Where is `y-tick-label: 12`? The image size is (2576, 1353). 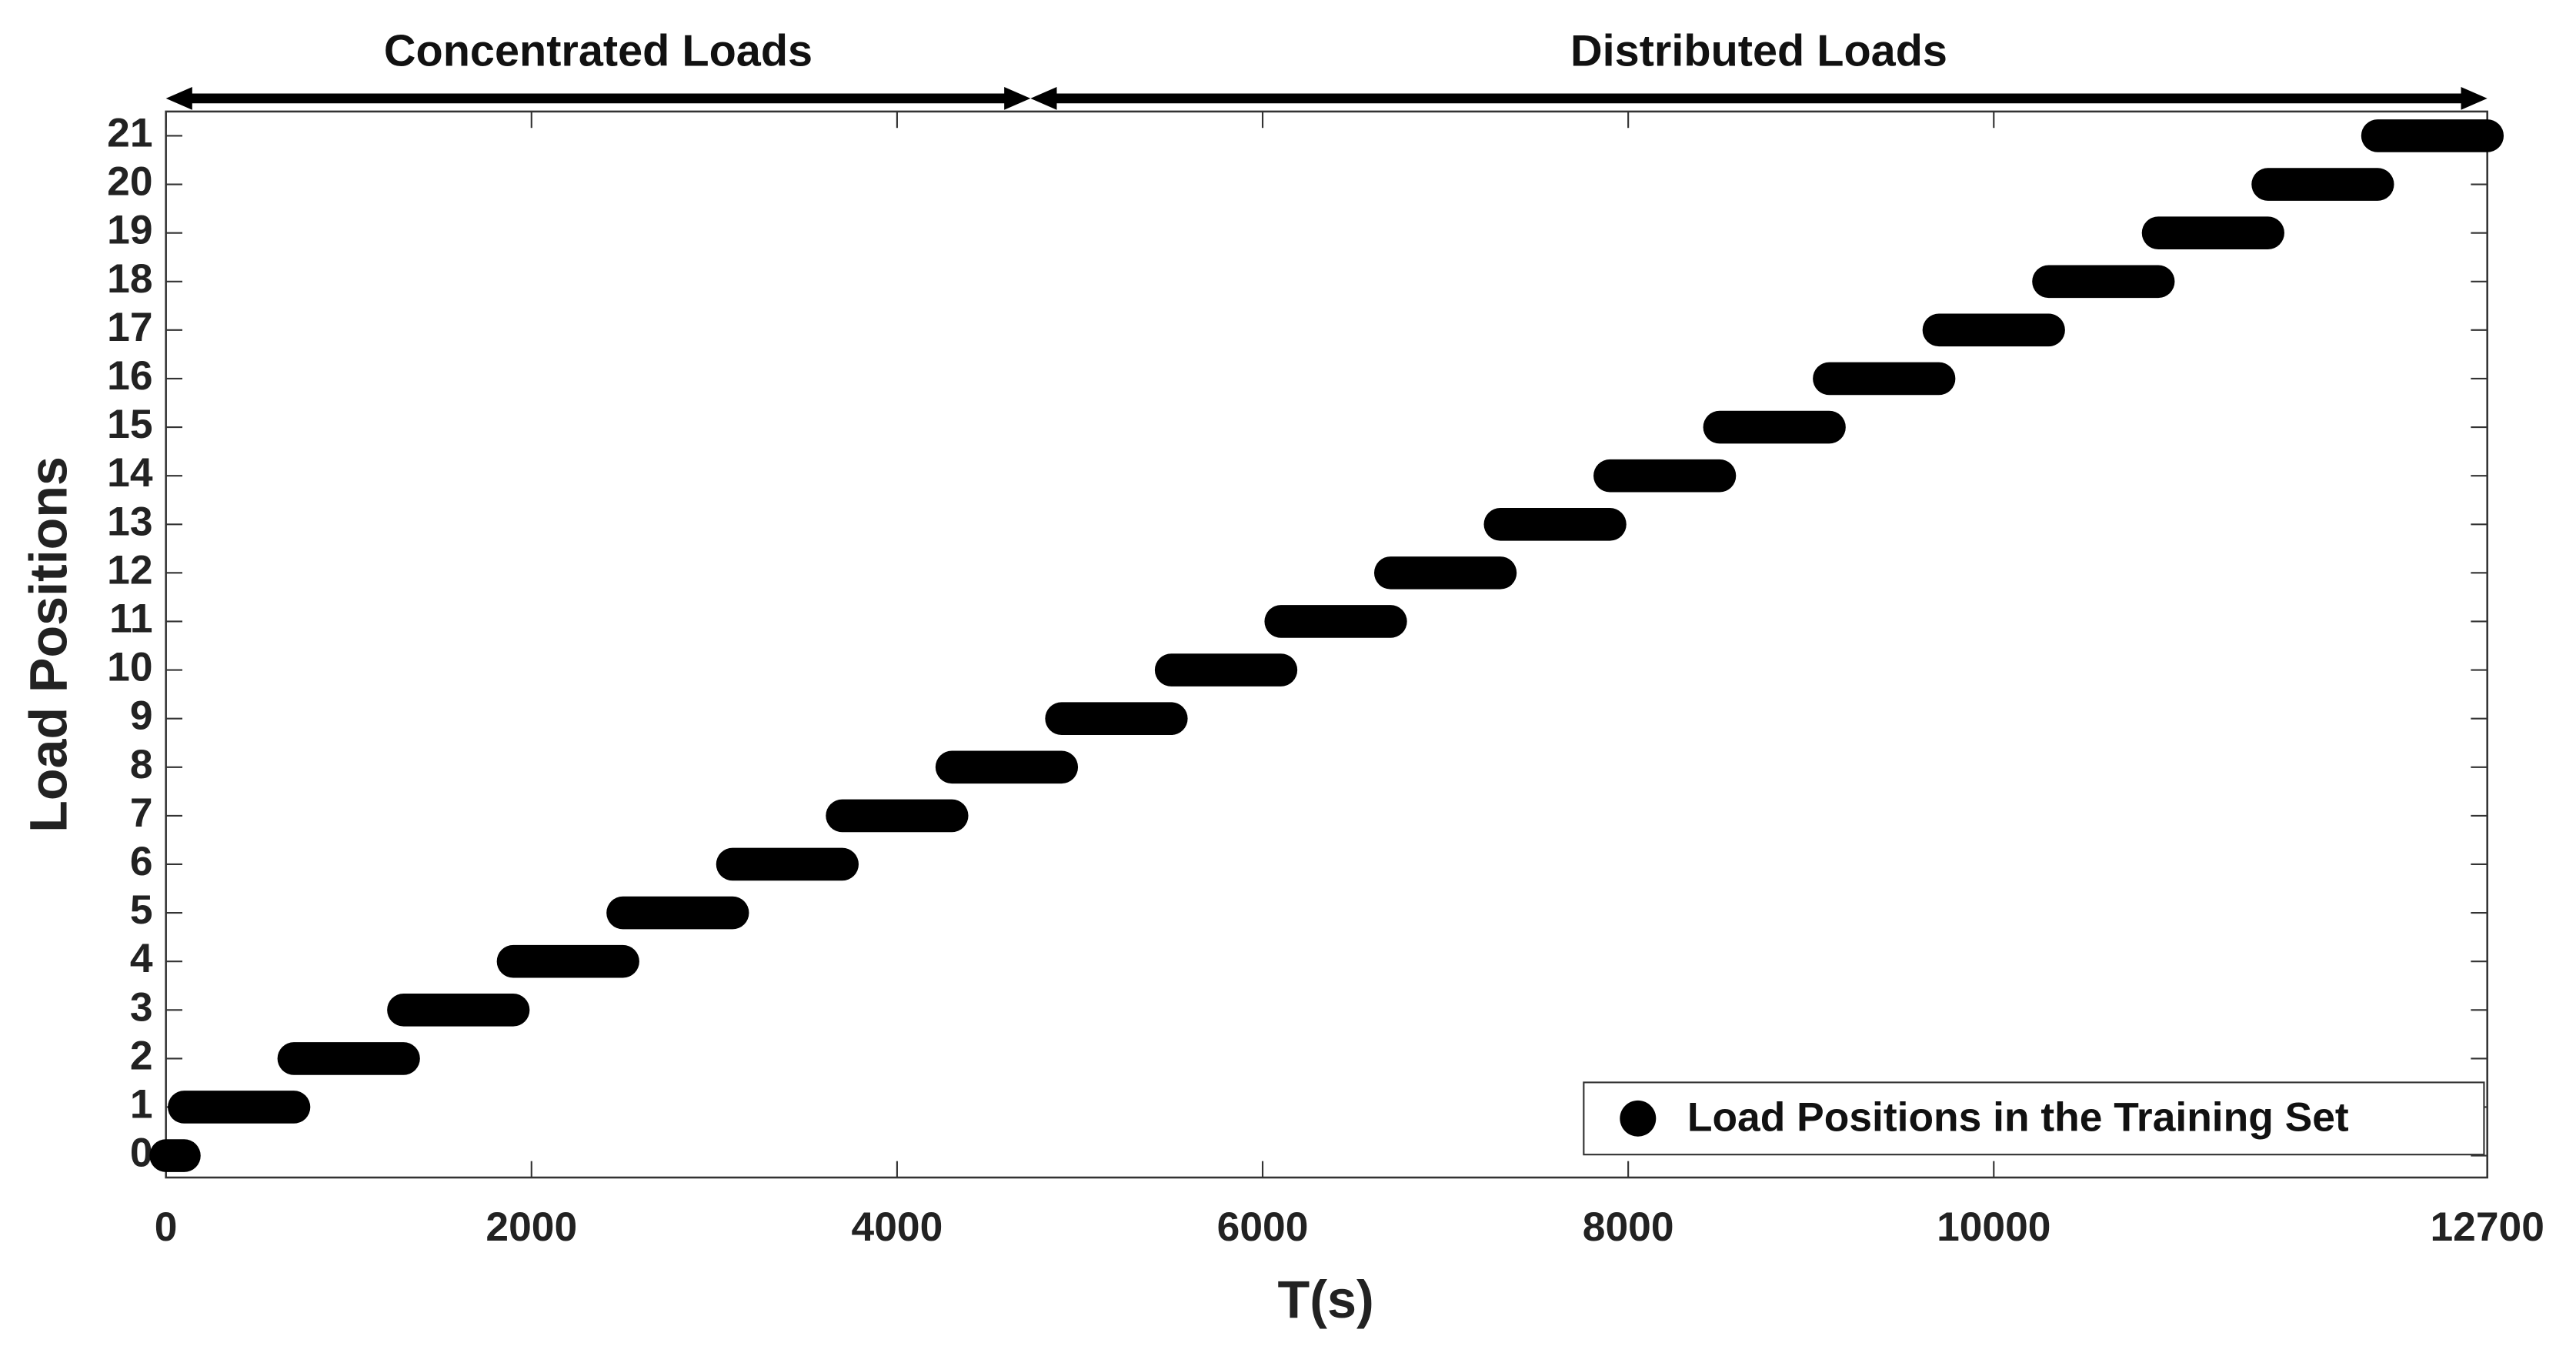
y-tick-label: 12 is located at coordinates (129, 570).